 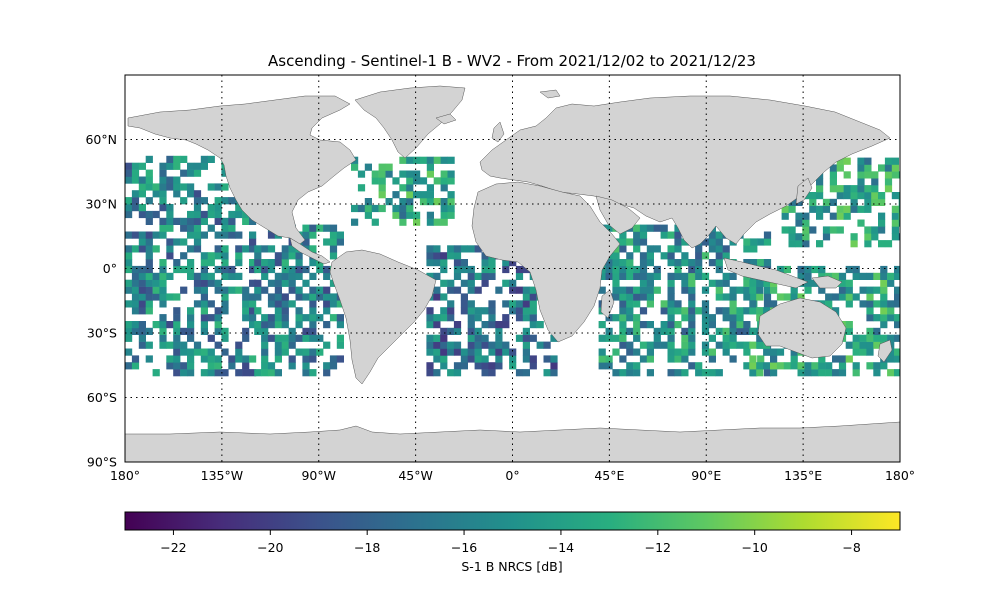 What do you see at coordinates (367, 547) in the screenshot?
I see `colorbar-tick-label: −18` at bounding box center [367, 547].